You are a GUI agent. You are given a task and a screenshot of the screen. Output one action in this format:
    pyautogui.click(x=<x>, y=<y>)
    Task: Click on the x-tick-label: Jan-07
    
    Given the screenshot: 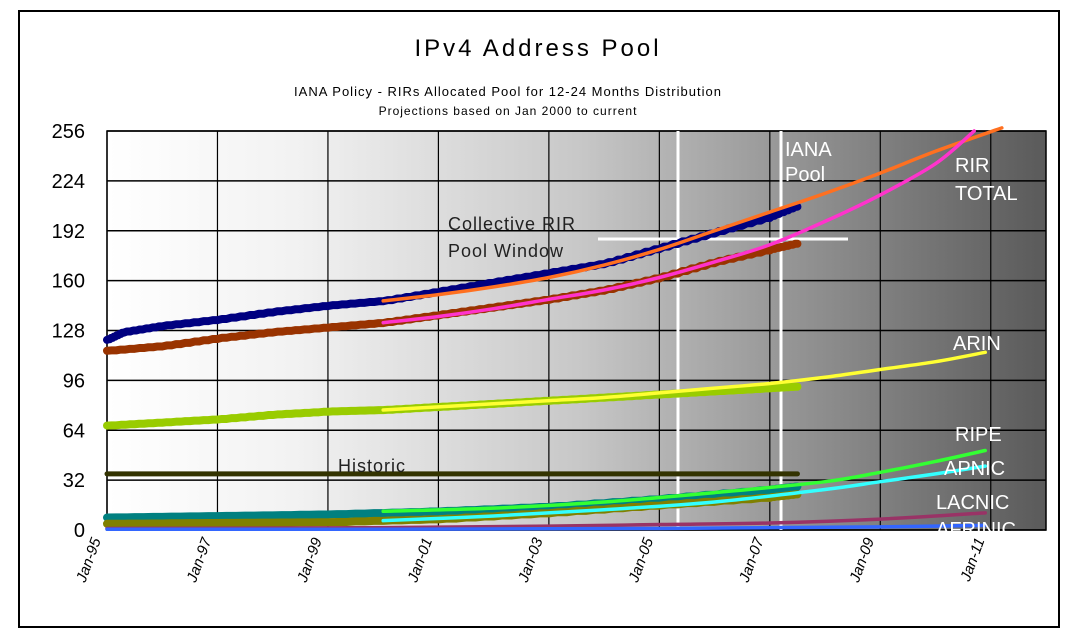 What is the action you would take?
    pyautogui.click(x=752, y=560)
    